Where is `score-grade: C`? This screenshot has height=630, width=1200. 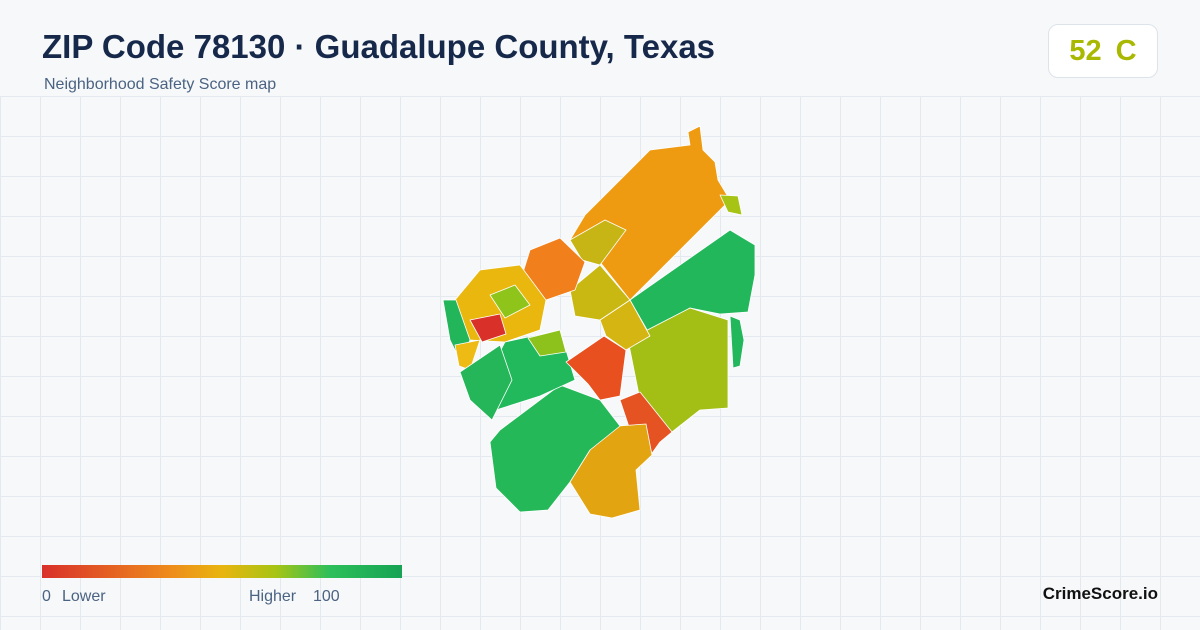 score-grade: C is located at coordinates (1126, 50).